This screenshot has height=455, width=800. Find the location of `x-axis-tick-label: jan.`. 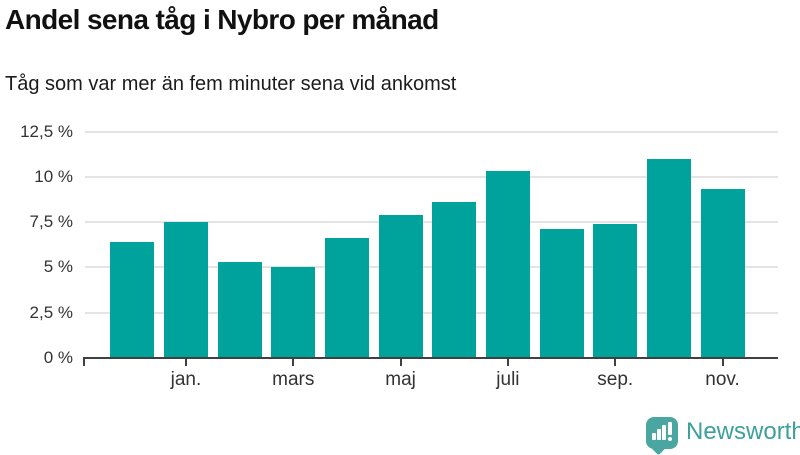

x-axis-tick-label: jan. is located at coordinates (186, 379).